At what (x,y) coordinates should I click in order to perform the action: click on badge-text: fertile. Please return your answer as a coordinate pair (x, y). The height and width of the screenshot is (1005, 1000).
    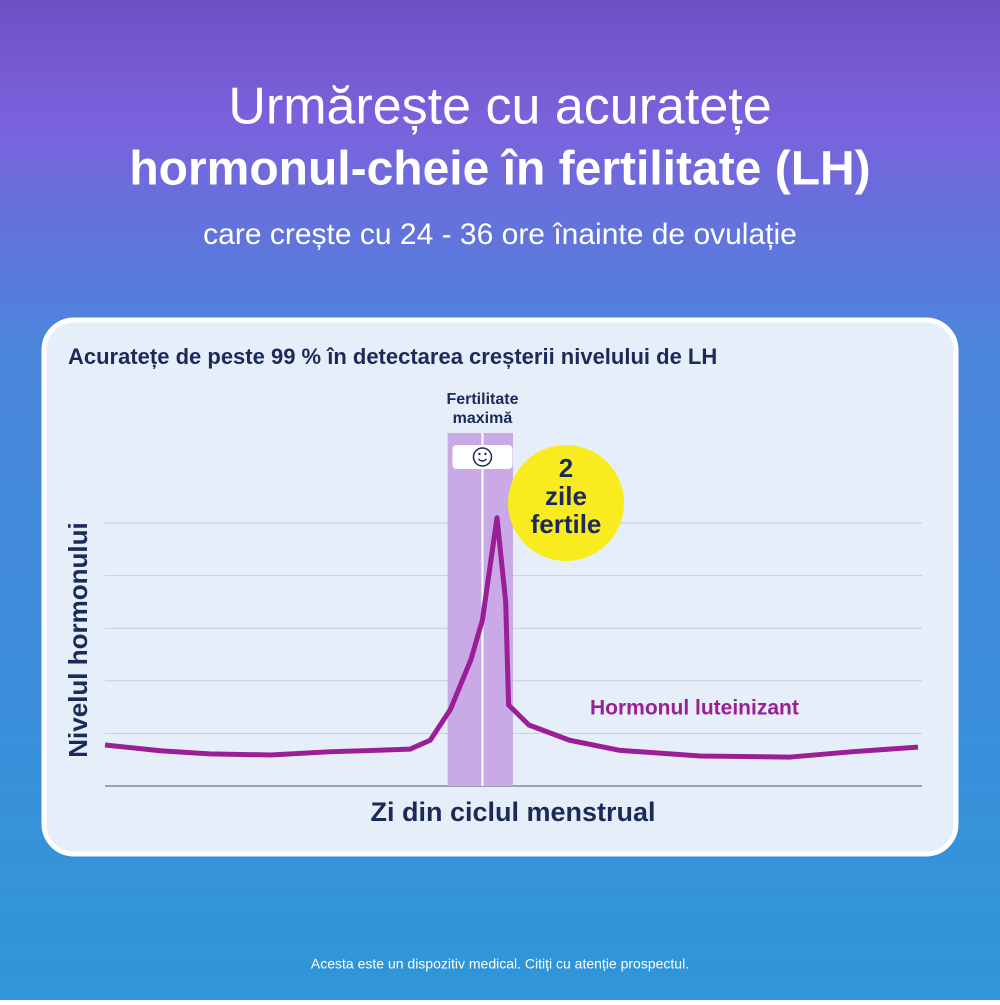
    Looking at the image, I should click on (566, 524).